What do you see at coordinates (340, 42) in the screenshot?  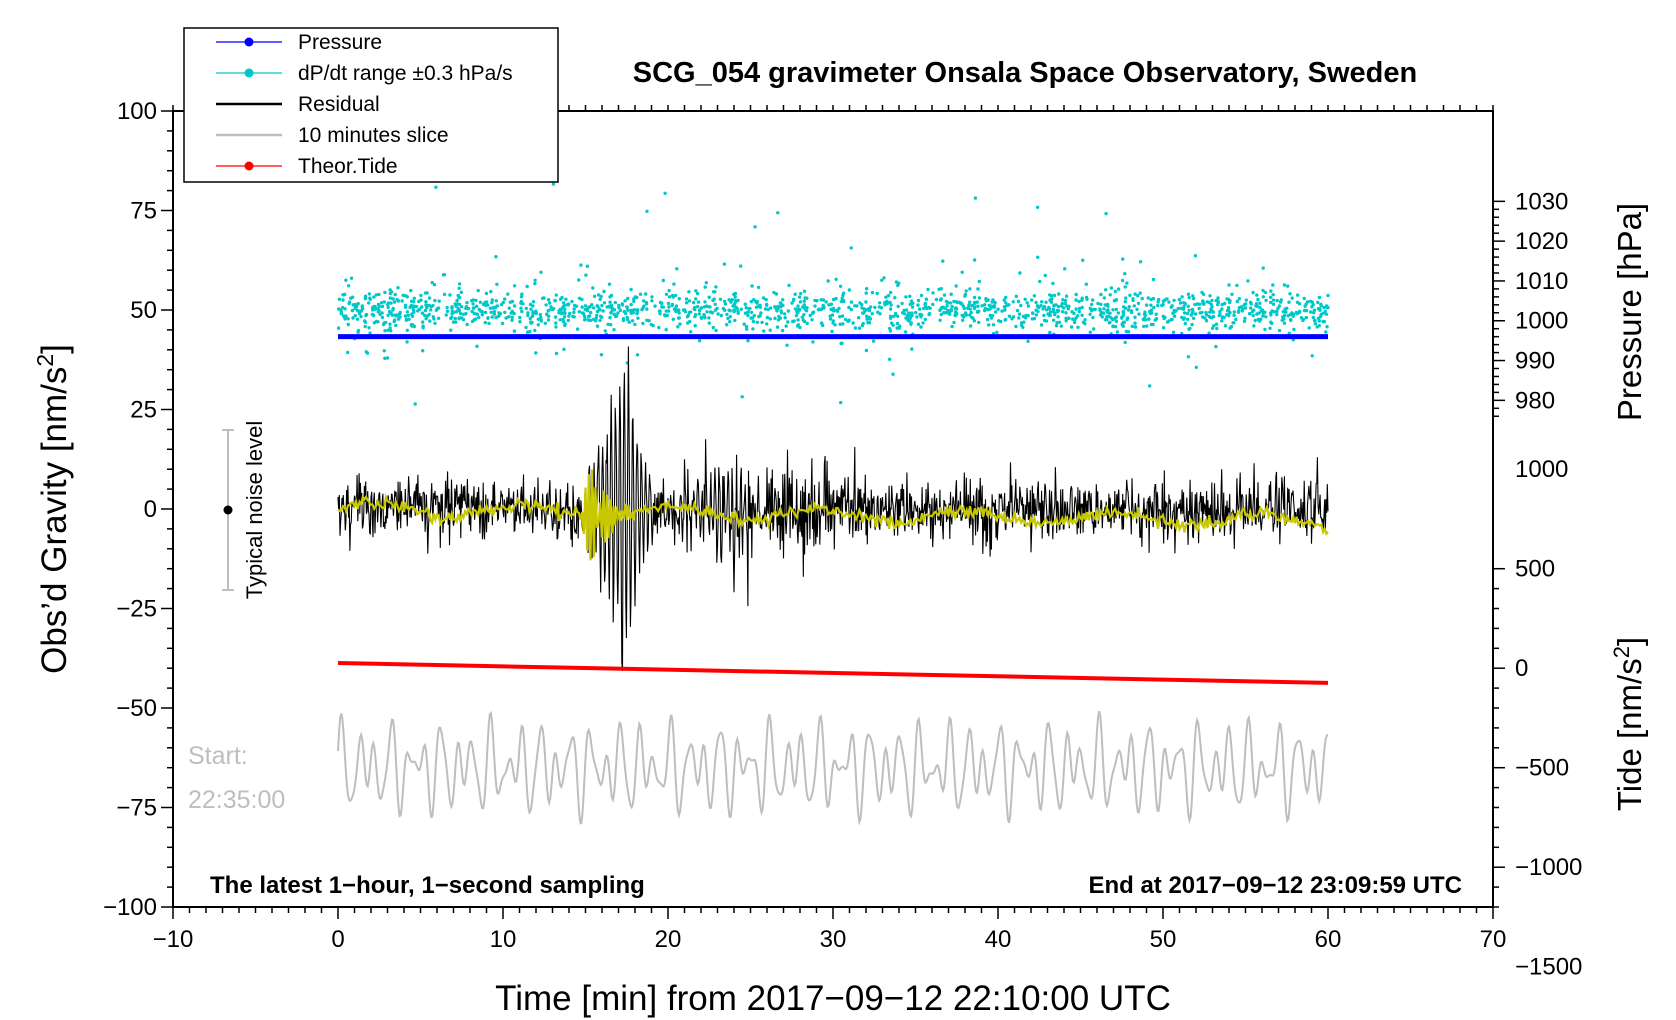 I see `legend-label: Pressure` at bounding box center [340, 42].